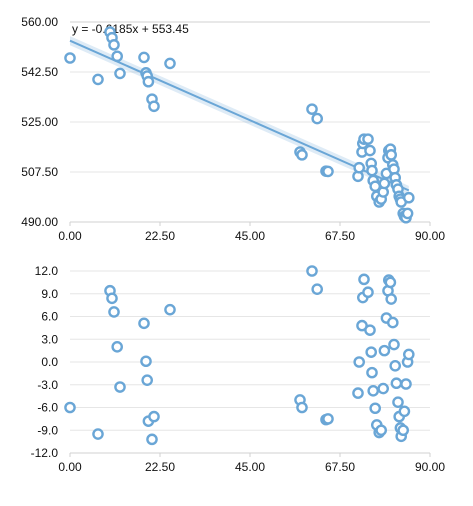 This screenshot has width=473, height=506. Describe the element at coordinates (49, 294) in the screenshot. I see `y-tick-label: 9.0` at that location.